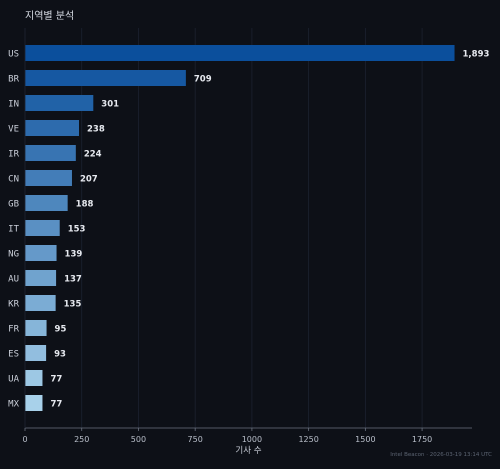  What do you see at coordinates (13, 55) in the screenshot?
I see `category-label-us: US` at bounding box center [13, 55].